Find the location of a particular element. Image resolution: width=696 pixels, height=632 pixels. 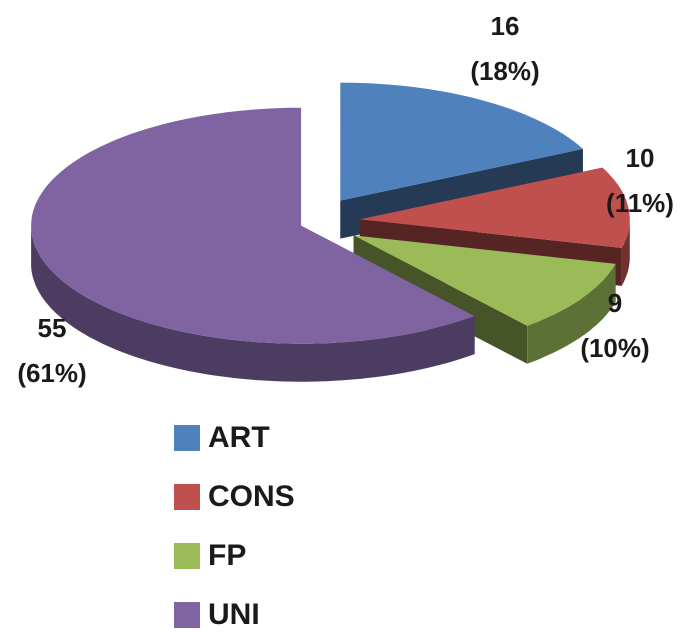

legend-label: ART is located at coordinates (239, 437).